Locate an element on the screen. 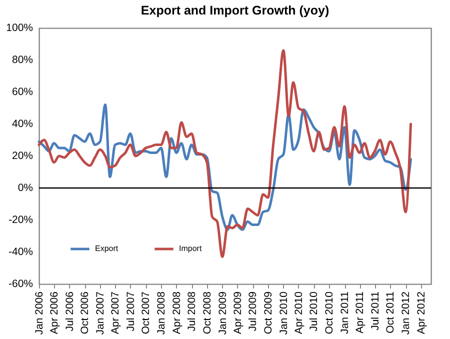  y-tick-label: -60% is located at coordinates (20, 284).